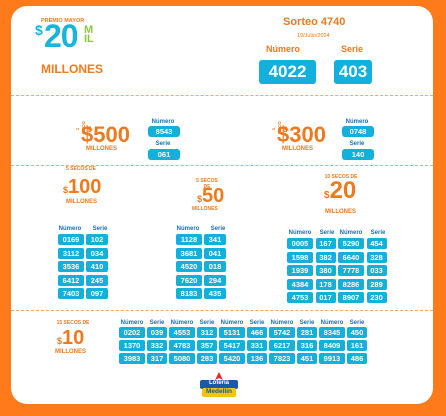 The width and height of the screenshot is (446, 416). Describe the element at coordinates (232, 332) in the screenshot. I see `seco10-cell: 5131` at that location.